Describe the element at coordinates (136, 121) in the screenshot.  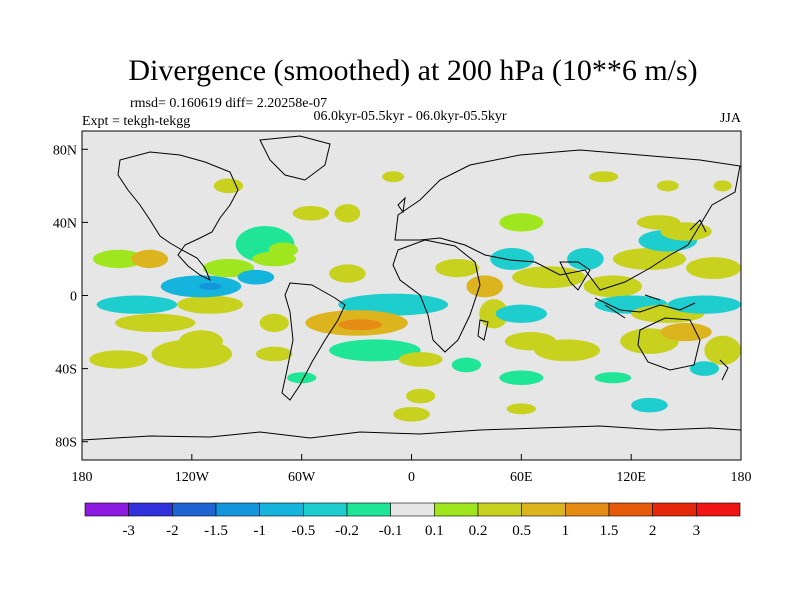
I see `expt-label: Expt = tekgh-tekgg` at that location.